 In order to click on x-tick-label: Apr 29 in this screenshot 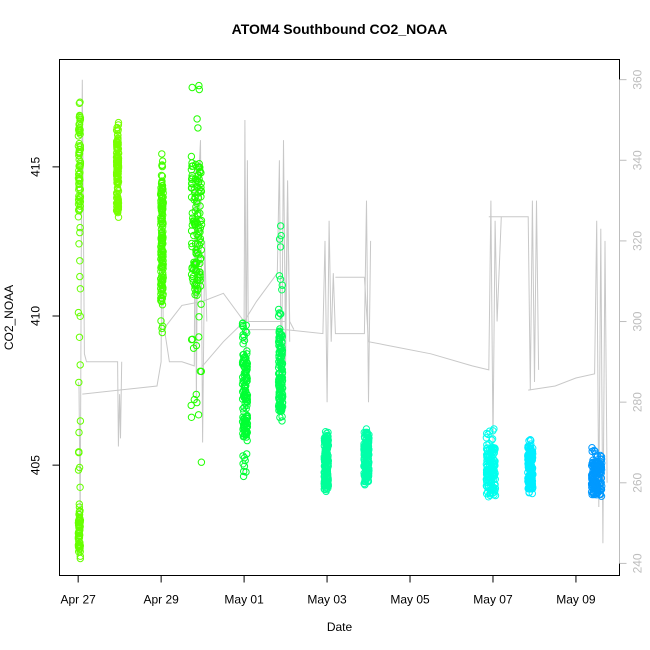, I will do `click(161, 600)`.